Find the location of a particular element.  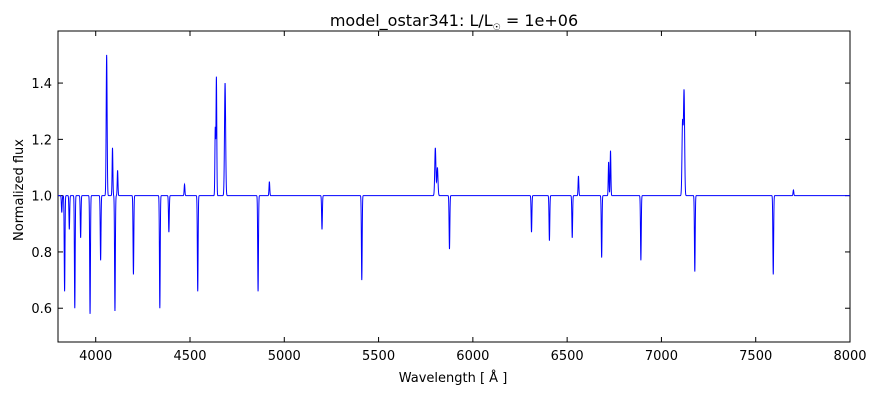

chart-title-main: model_ostar341: L/L is located at coordinates (411, 21).